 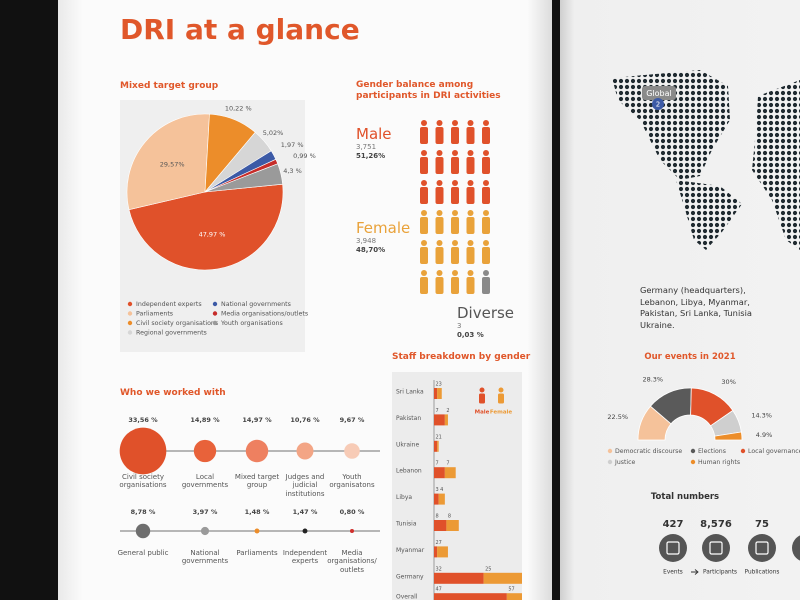 What do you see at coordinates (470, 335) in the screenshot?
I see `gender-share: 0,03 %` at bounding box center [470, 335].